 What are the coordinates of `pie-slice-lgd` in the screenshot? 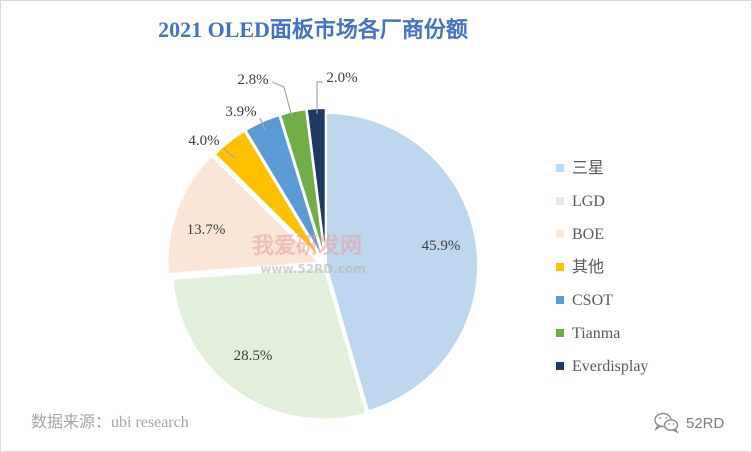 It's located at (269, 343).